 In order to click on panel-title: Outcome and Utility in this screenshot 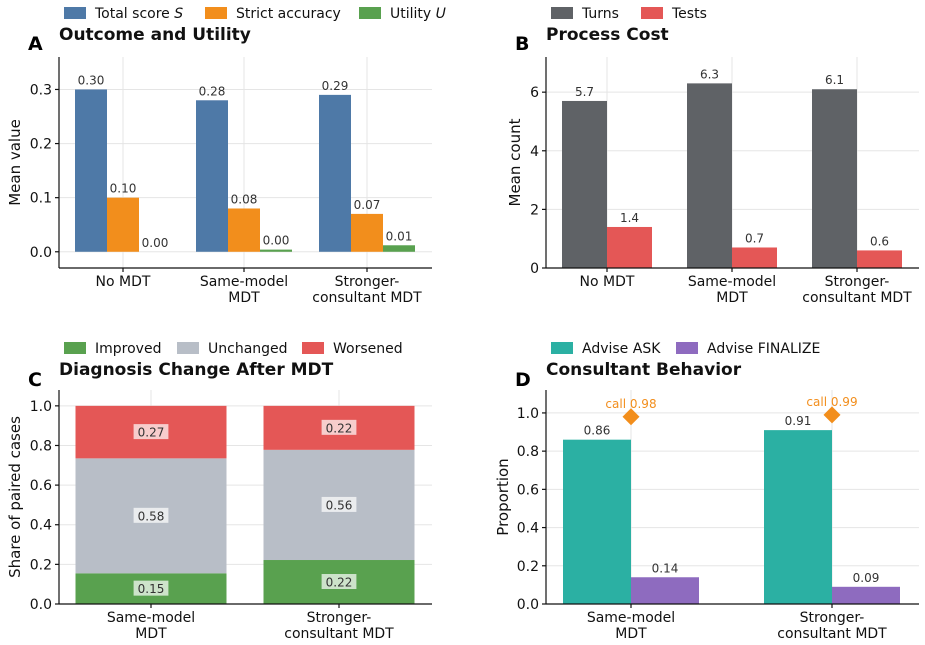, I will do `click(155, 35)`.